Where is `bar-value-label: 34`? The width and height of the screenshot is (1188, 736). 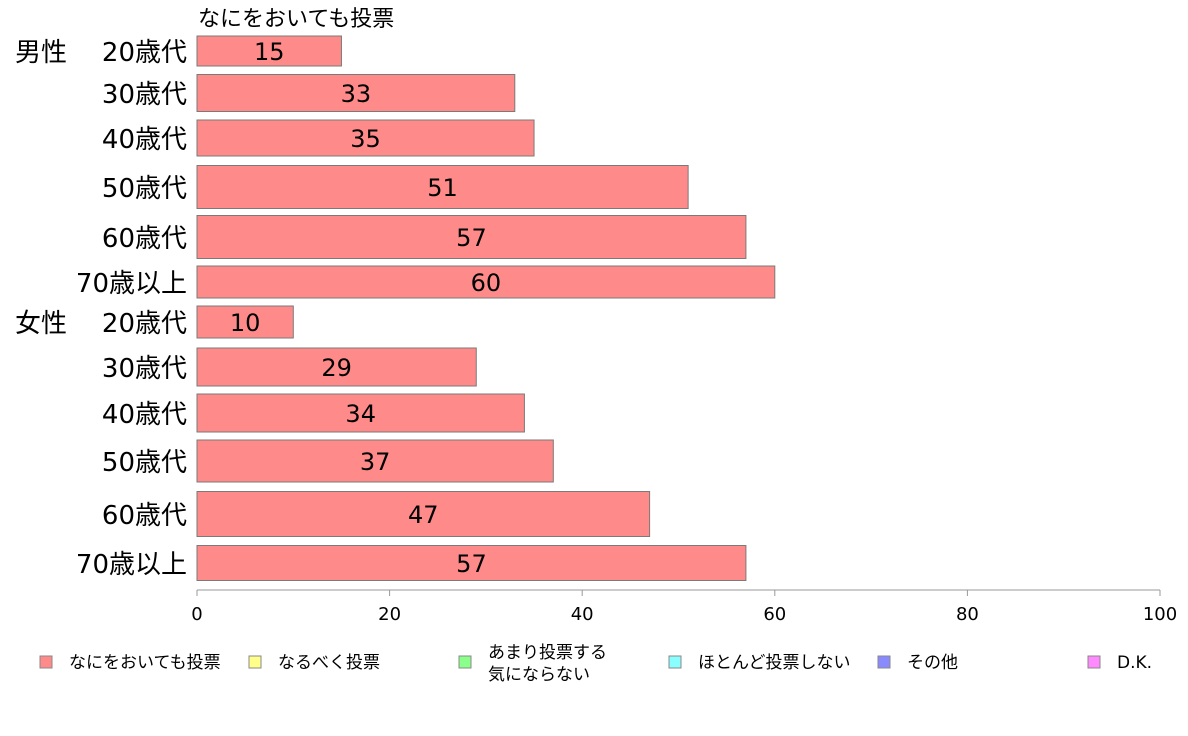 bar-value-label: 34 is located at coordinates (360, 414).